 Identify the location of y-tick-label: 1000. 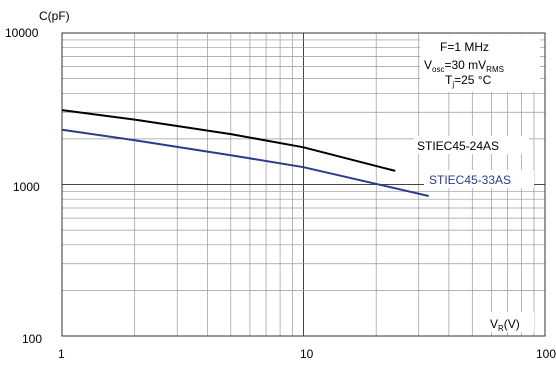
(26, 187).